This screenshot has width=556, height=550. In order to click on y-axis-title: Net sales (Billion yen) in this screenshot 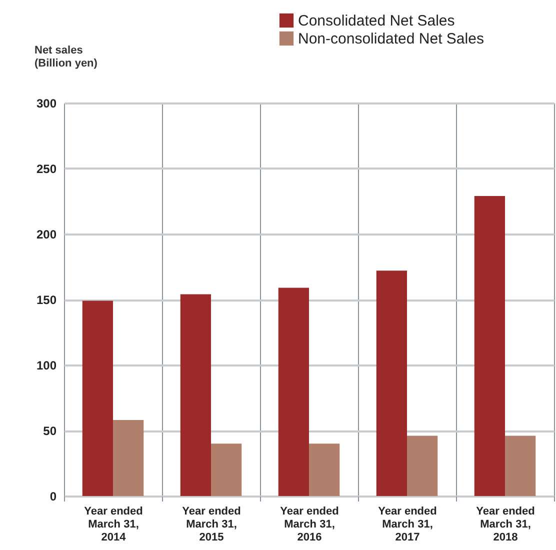, I will do `click(66, 57)`.